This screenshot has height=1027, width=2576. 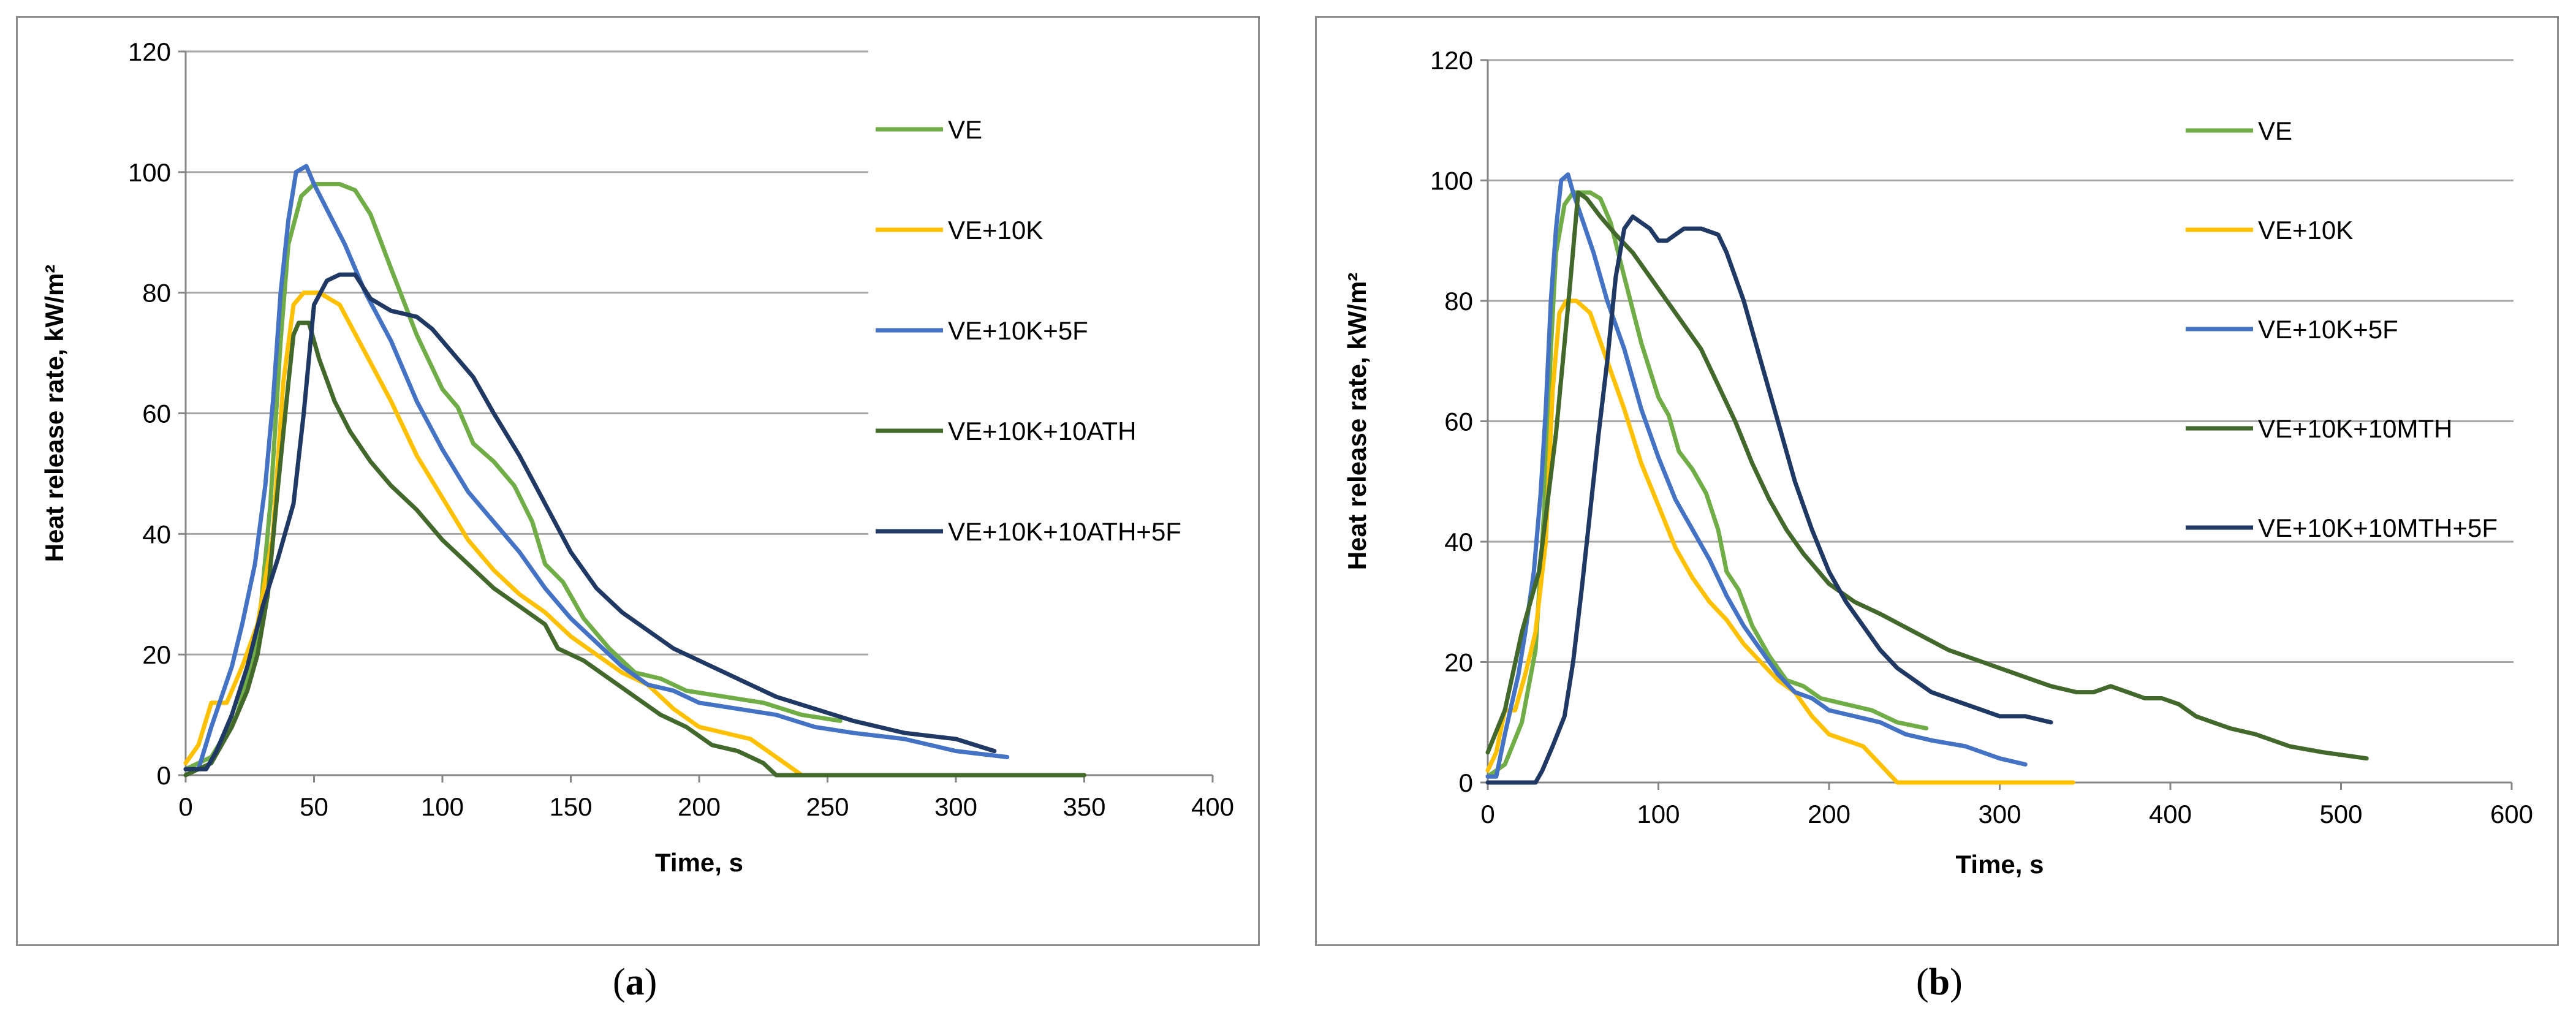 I want to click on panel-label-a-letter: a, so click(x=635, y=982).